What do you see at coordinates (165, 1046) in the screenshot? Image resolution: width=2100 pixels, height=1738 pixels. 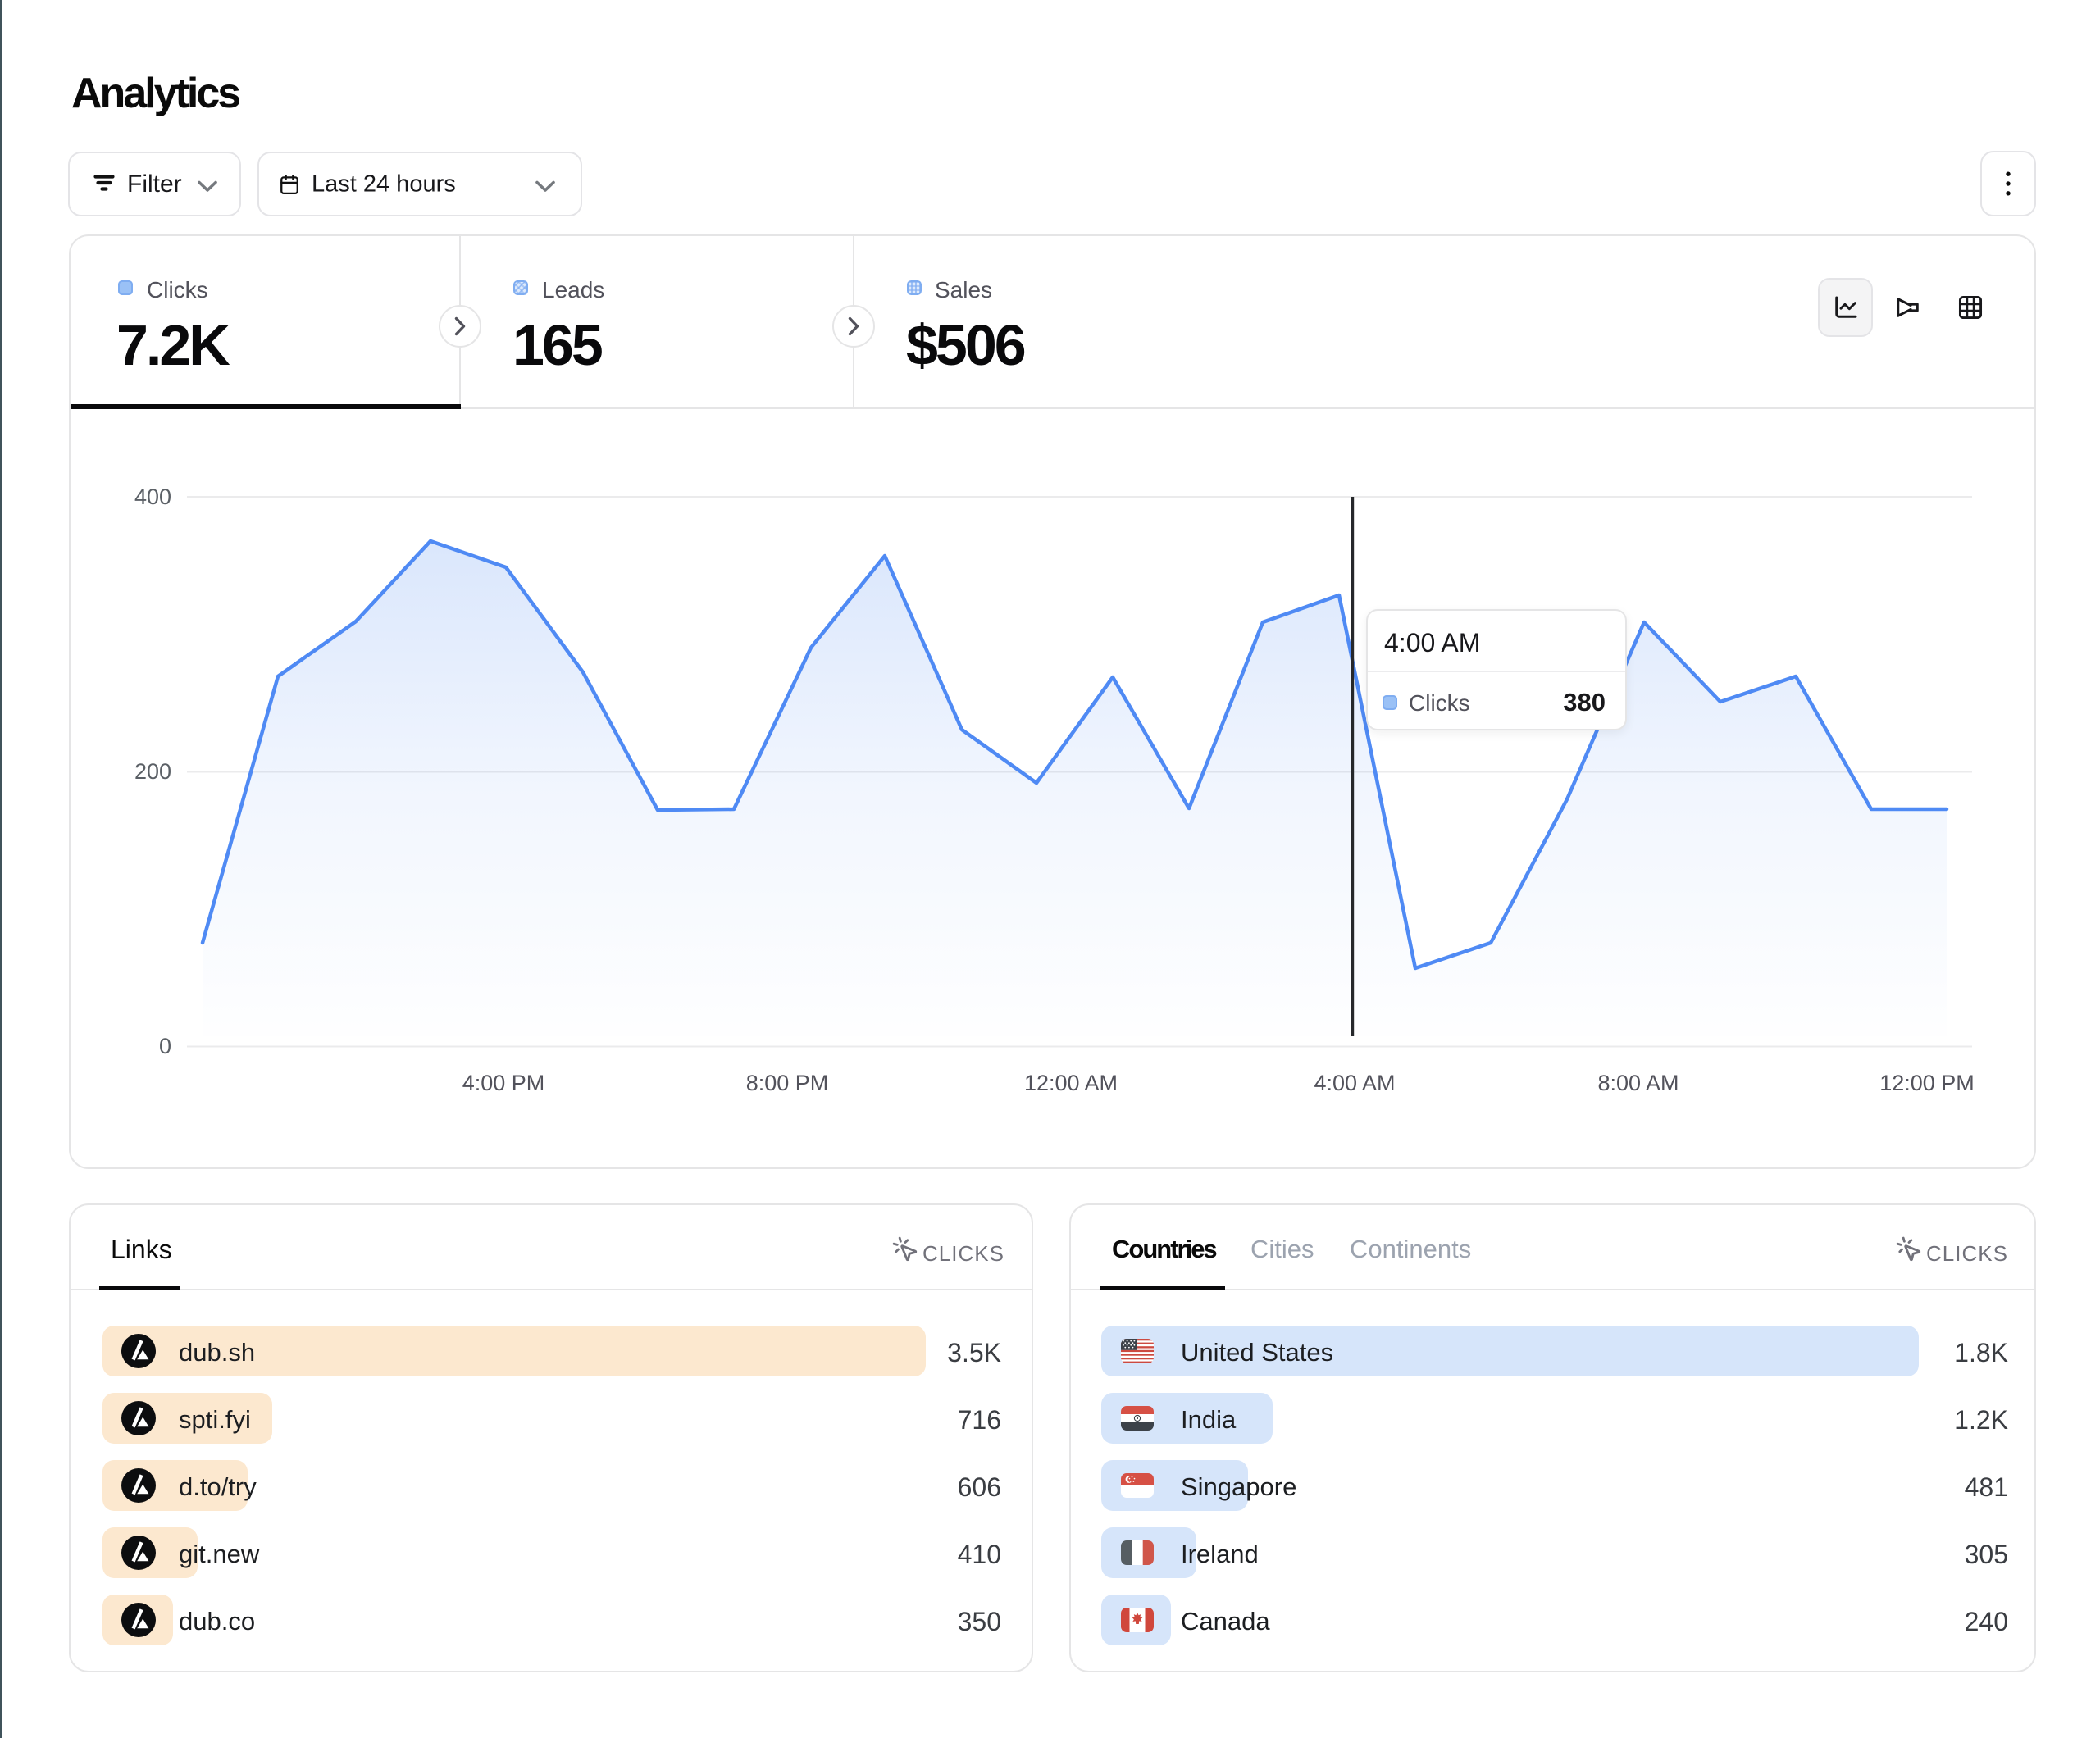 I see `svg-text: 0` at bounding box center [165, 1046].